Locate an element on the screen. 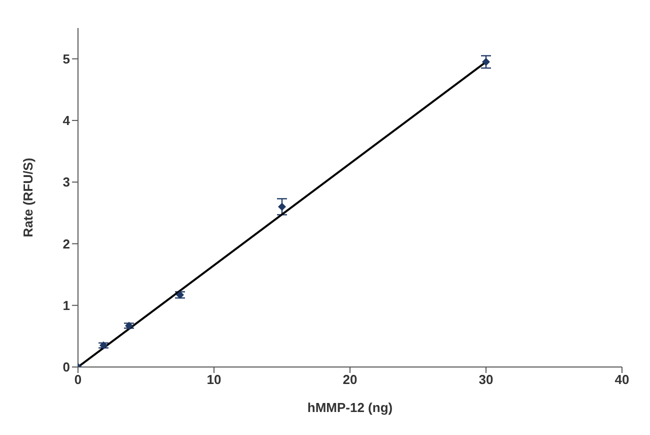  x-tick-label: 10 is located at coordinates (214, 380).